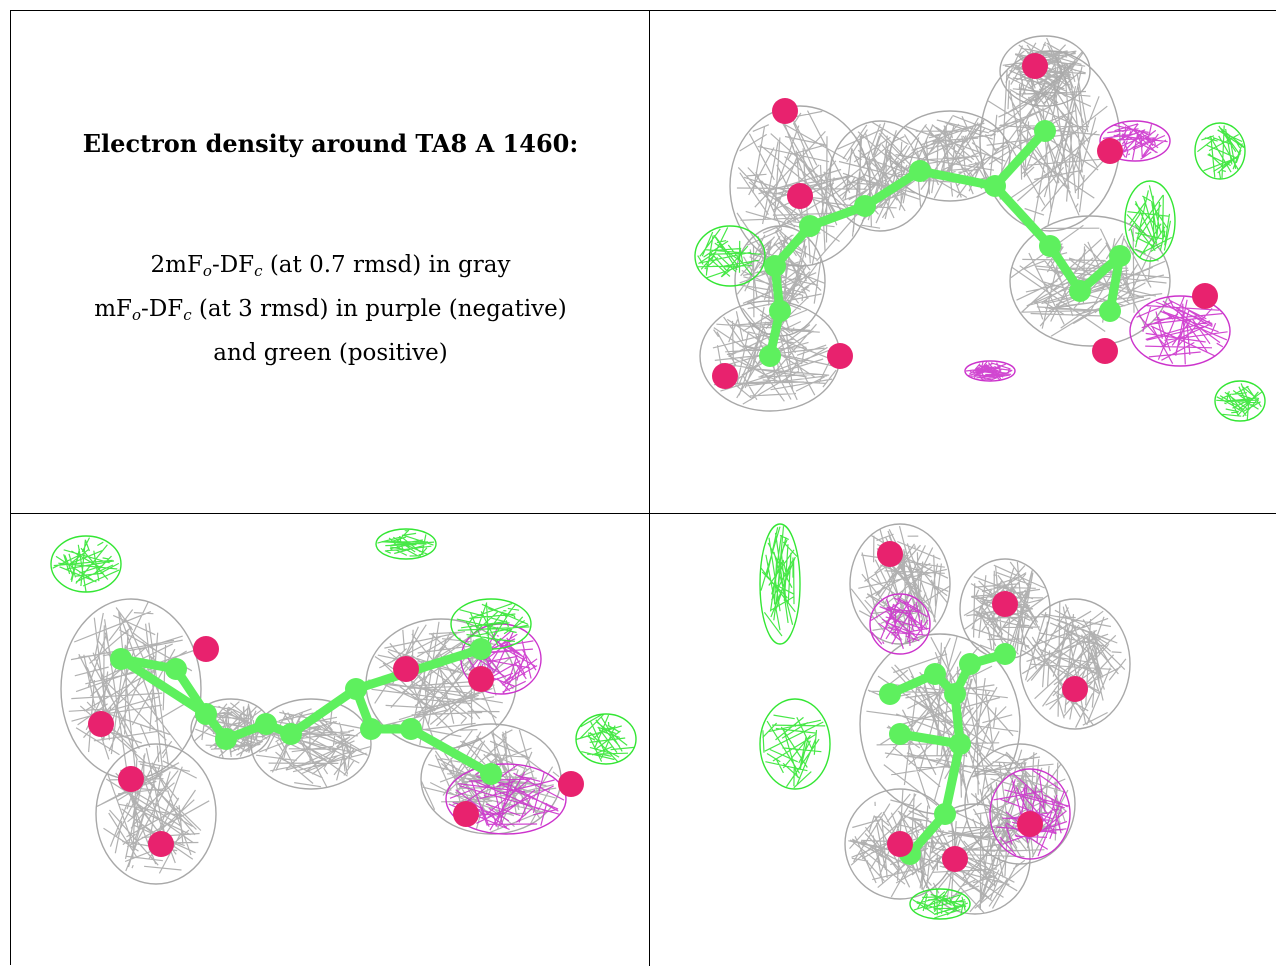 This screenshot has height=966, width=1276. Describe the element at coordinates (330, 143) in the screenshot. I see `figure-title: Electron density around TA8 A 1460:` at that location.